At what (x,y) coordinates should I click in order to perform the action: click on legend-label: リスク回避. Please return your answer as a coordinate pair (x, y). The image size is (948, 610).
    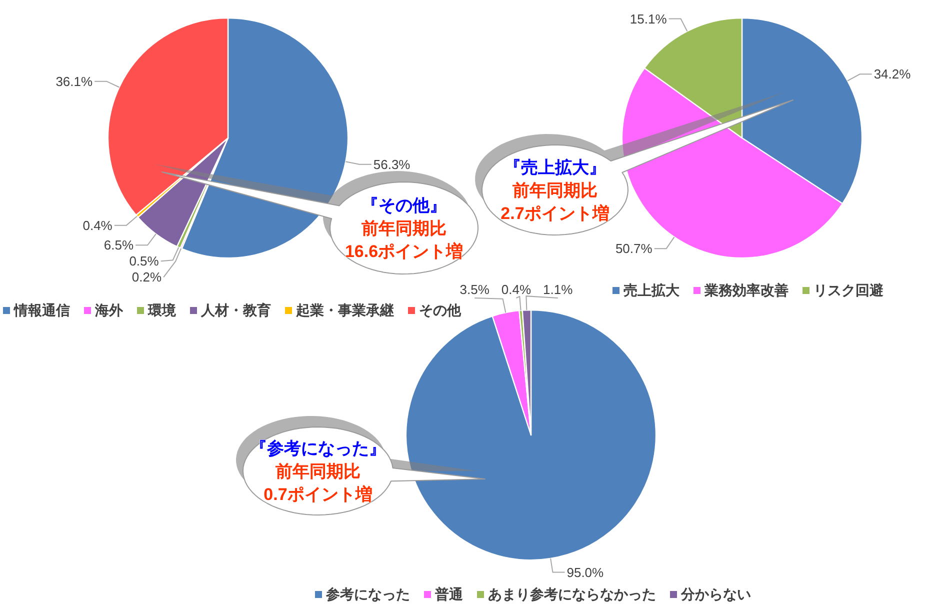
    Looking at the image, I should click on (849, 290).